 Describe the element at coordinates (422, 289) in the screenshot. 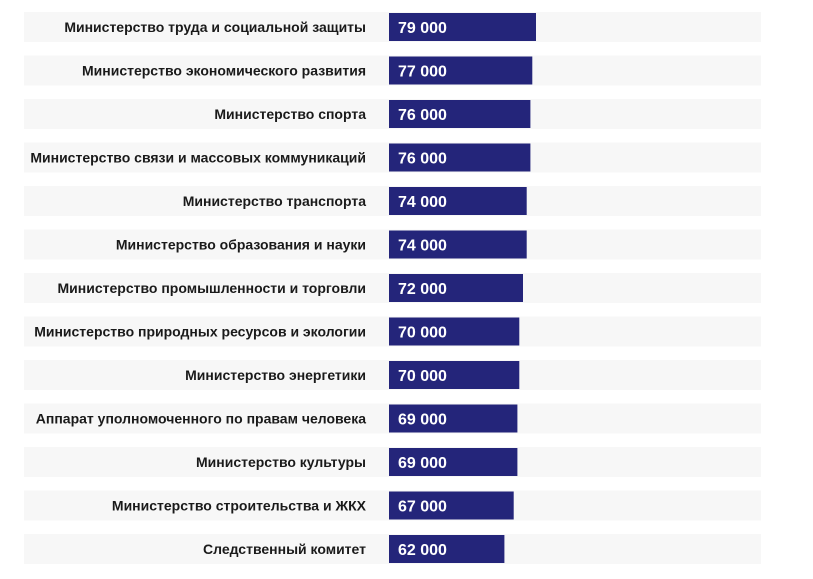

I see `value-label: 72 000` at that location.